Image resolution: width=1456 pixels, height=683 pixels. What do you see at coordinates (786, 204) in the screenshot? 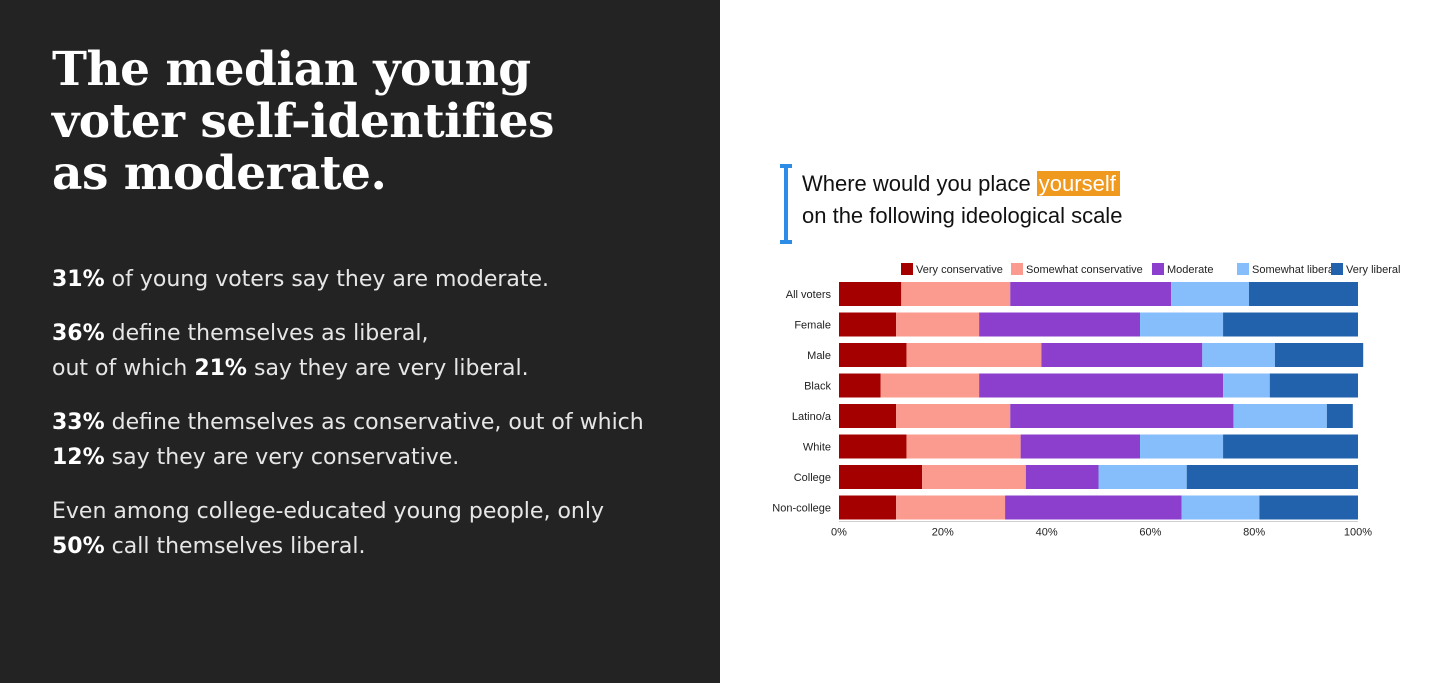
I see `question-bracket` at bounding box center [786, 204].